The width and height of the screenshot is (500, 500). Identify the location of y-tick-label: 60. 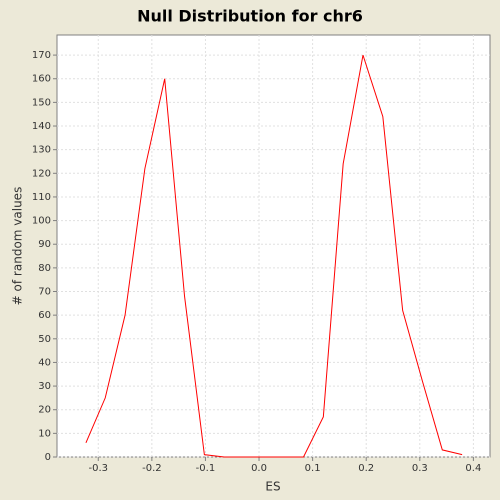
(44, 315).